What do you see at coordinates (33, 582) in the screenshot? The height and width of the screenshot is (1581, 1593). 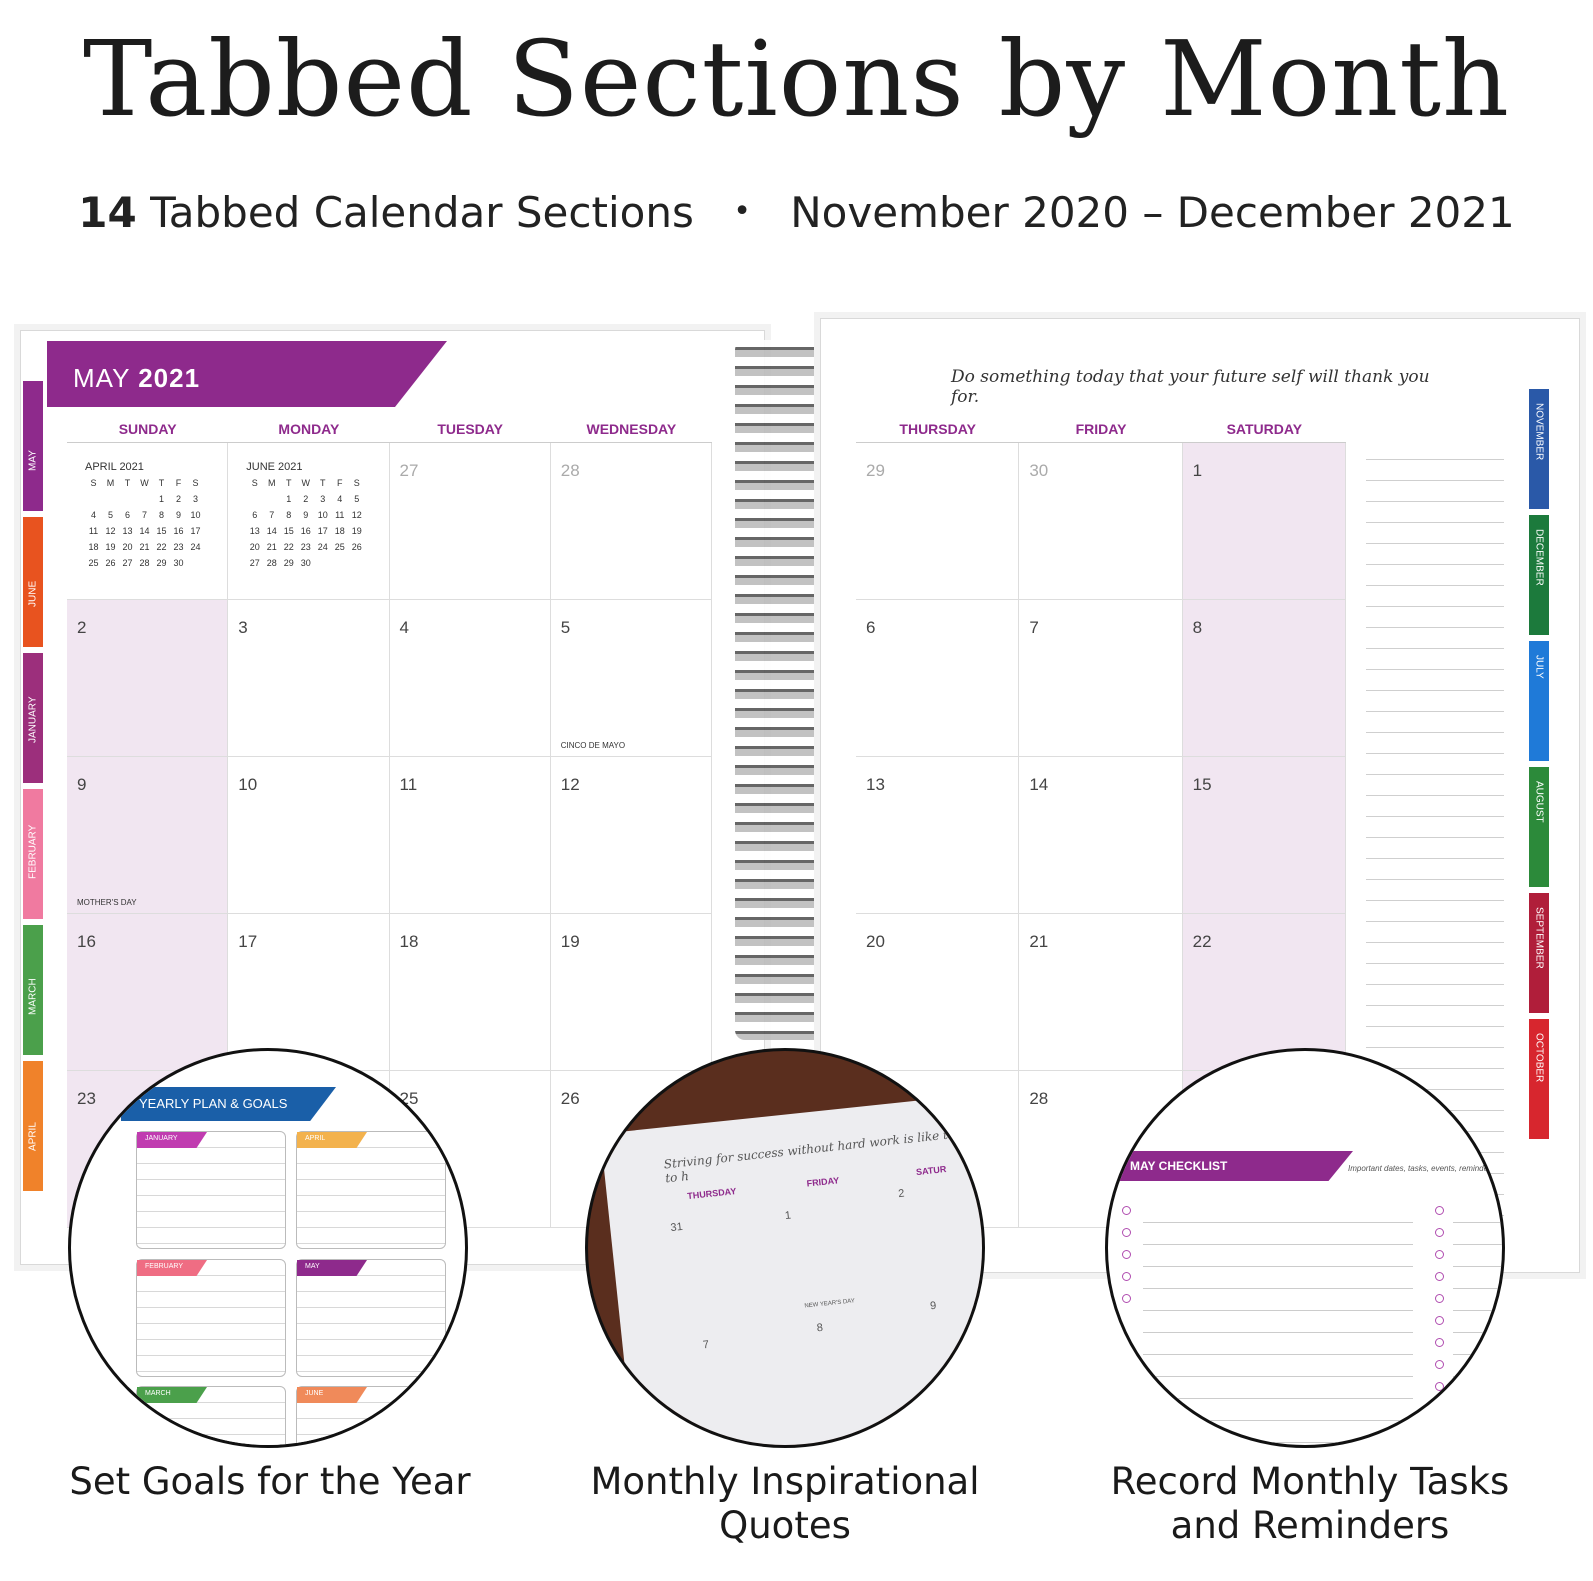 I see `month-tab: JUNE` at bounding box center [33, 582].